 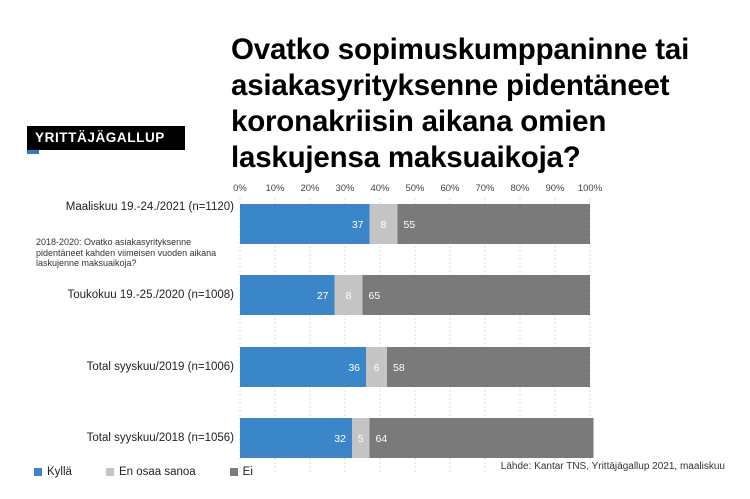 What do you see at coordinates (59, 472) in the screenshot?
I see `legend-label-kylla: Kyllä` at bounding box center [59, 472].